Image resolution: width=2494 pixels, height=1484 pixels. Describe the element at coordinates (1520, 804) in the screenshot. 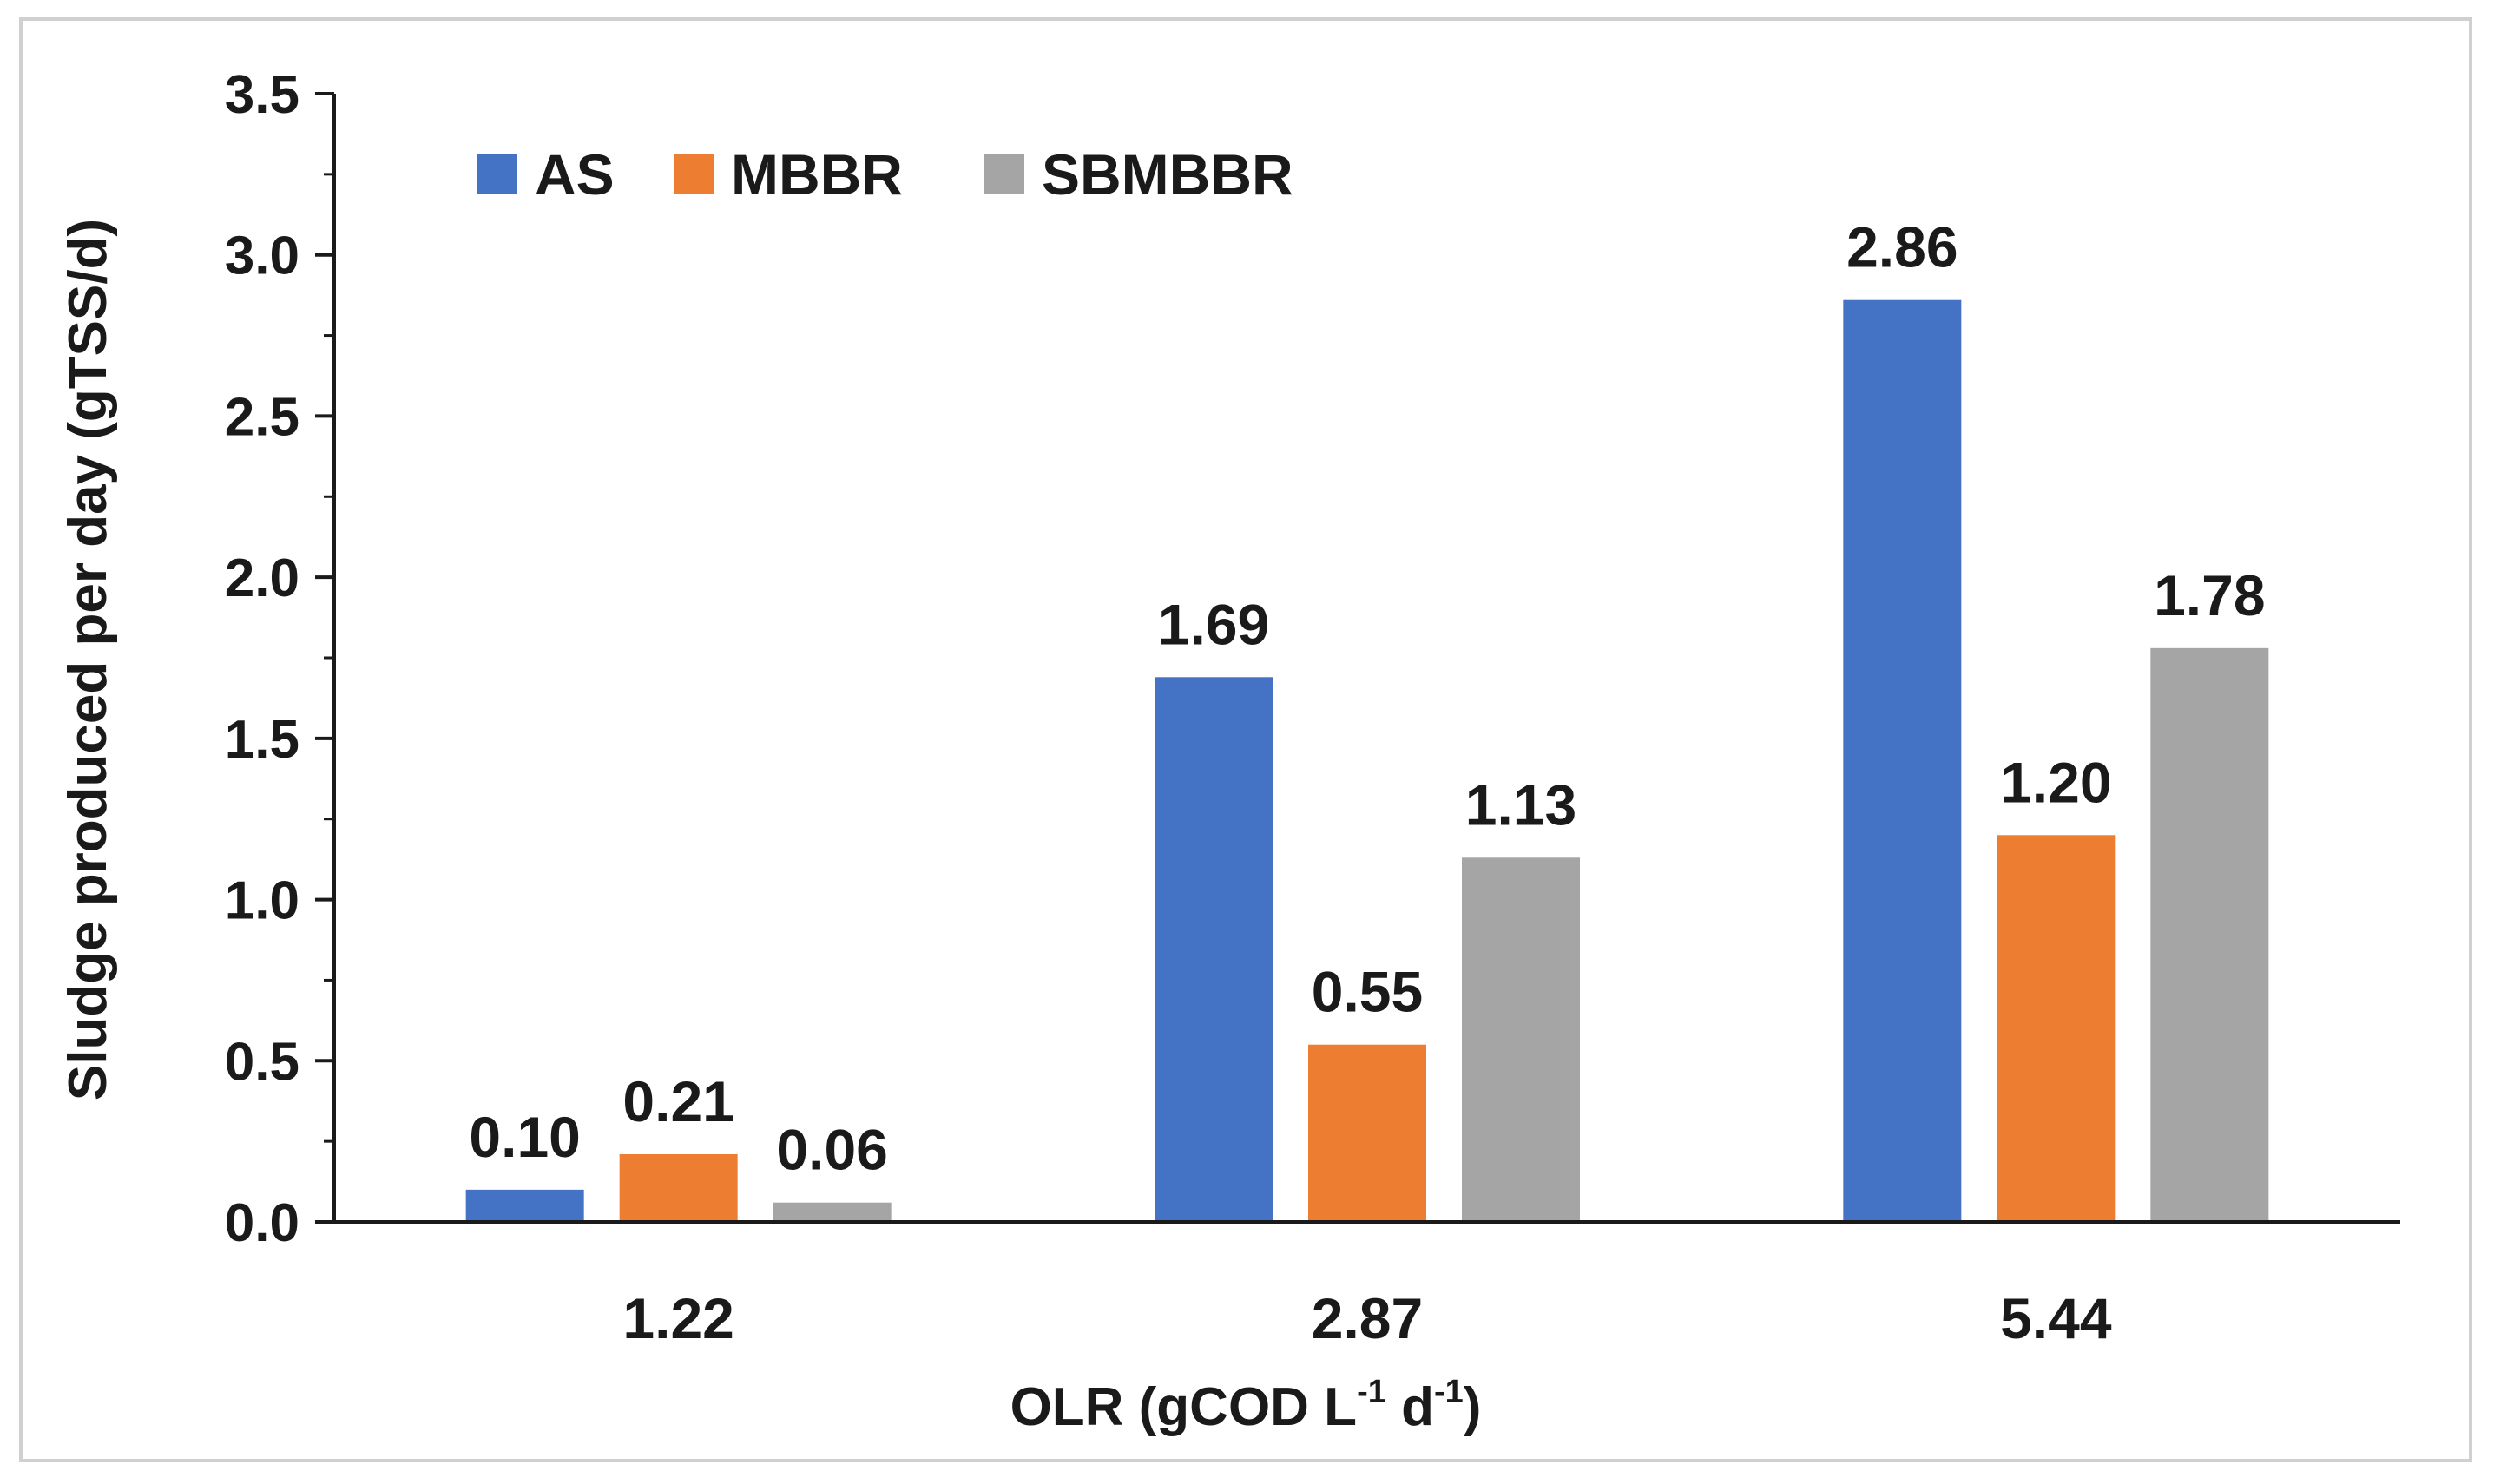

I see `data-label-sbmbbr-1: 1.13` at that location.